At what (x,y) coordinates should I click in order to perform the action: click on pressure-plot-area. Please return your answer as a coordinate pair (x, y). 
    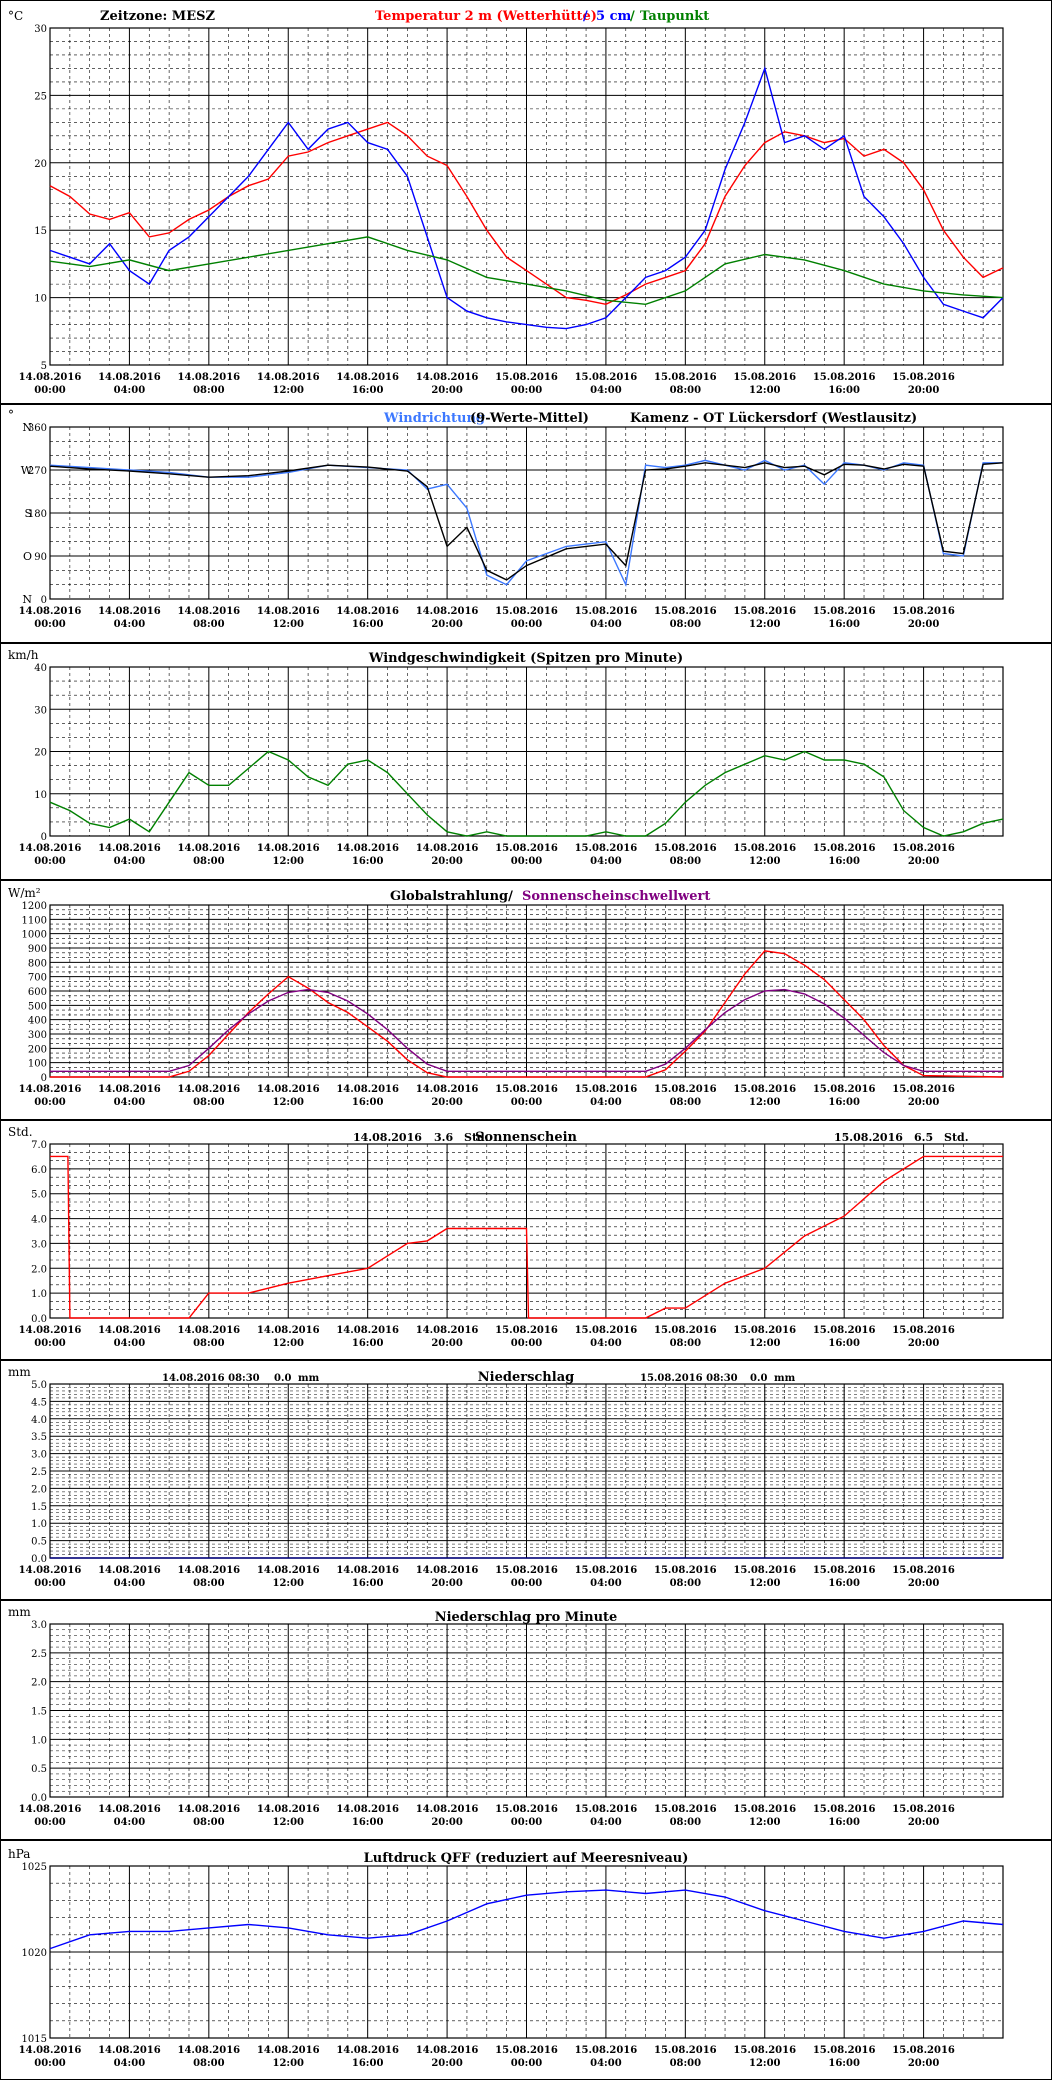
    Looking at the image, I should click on (526, 1952).